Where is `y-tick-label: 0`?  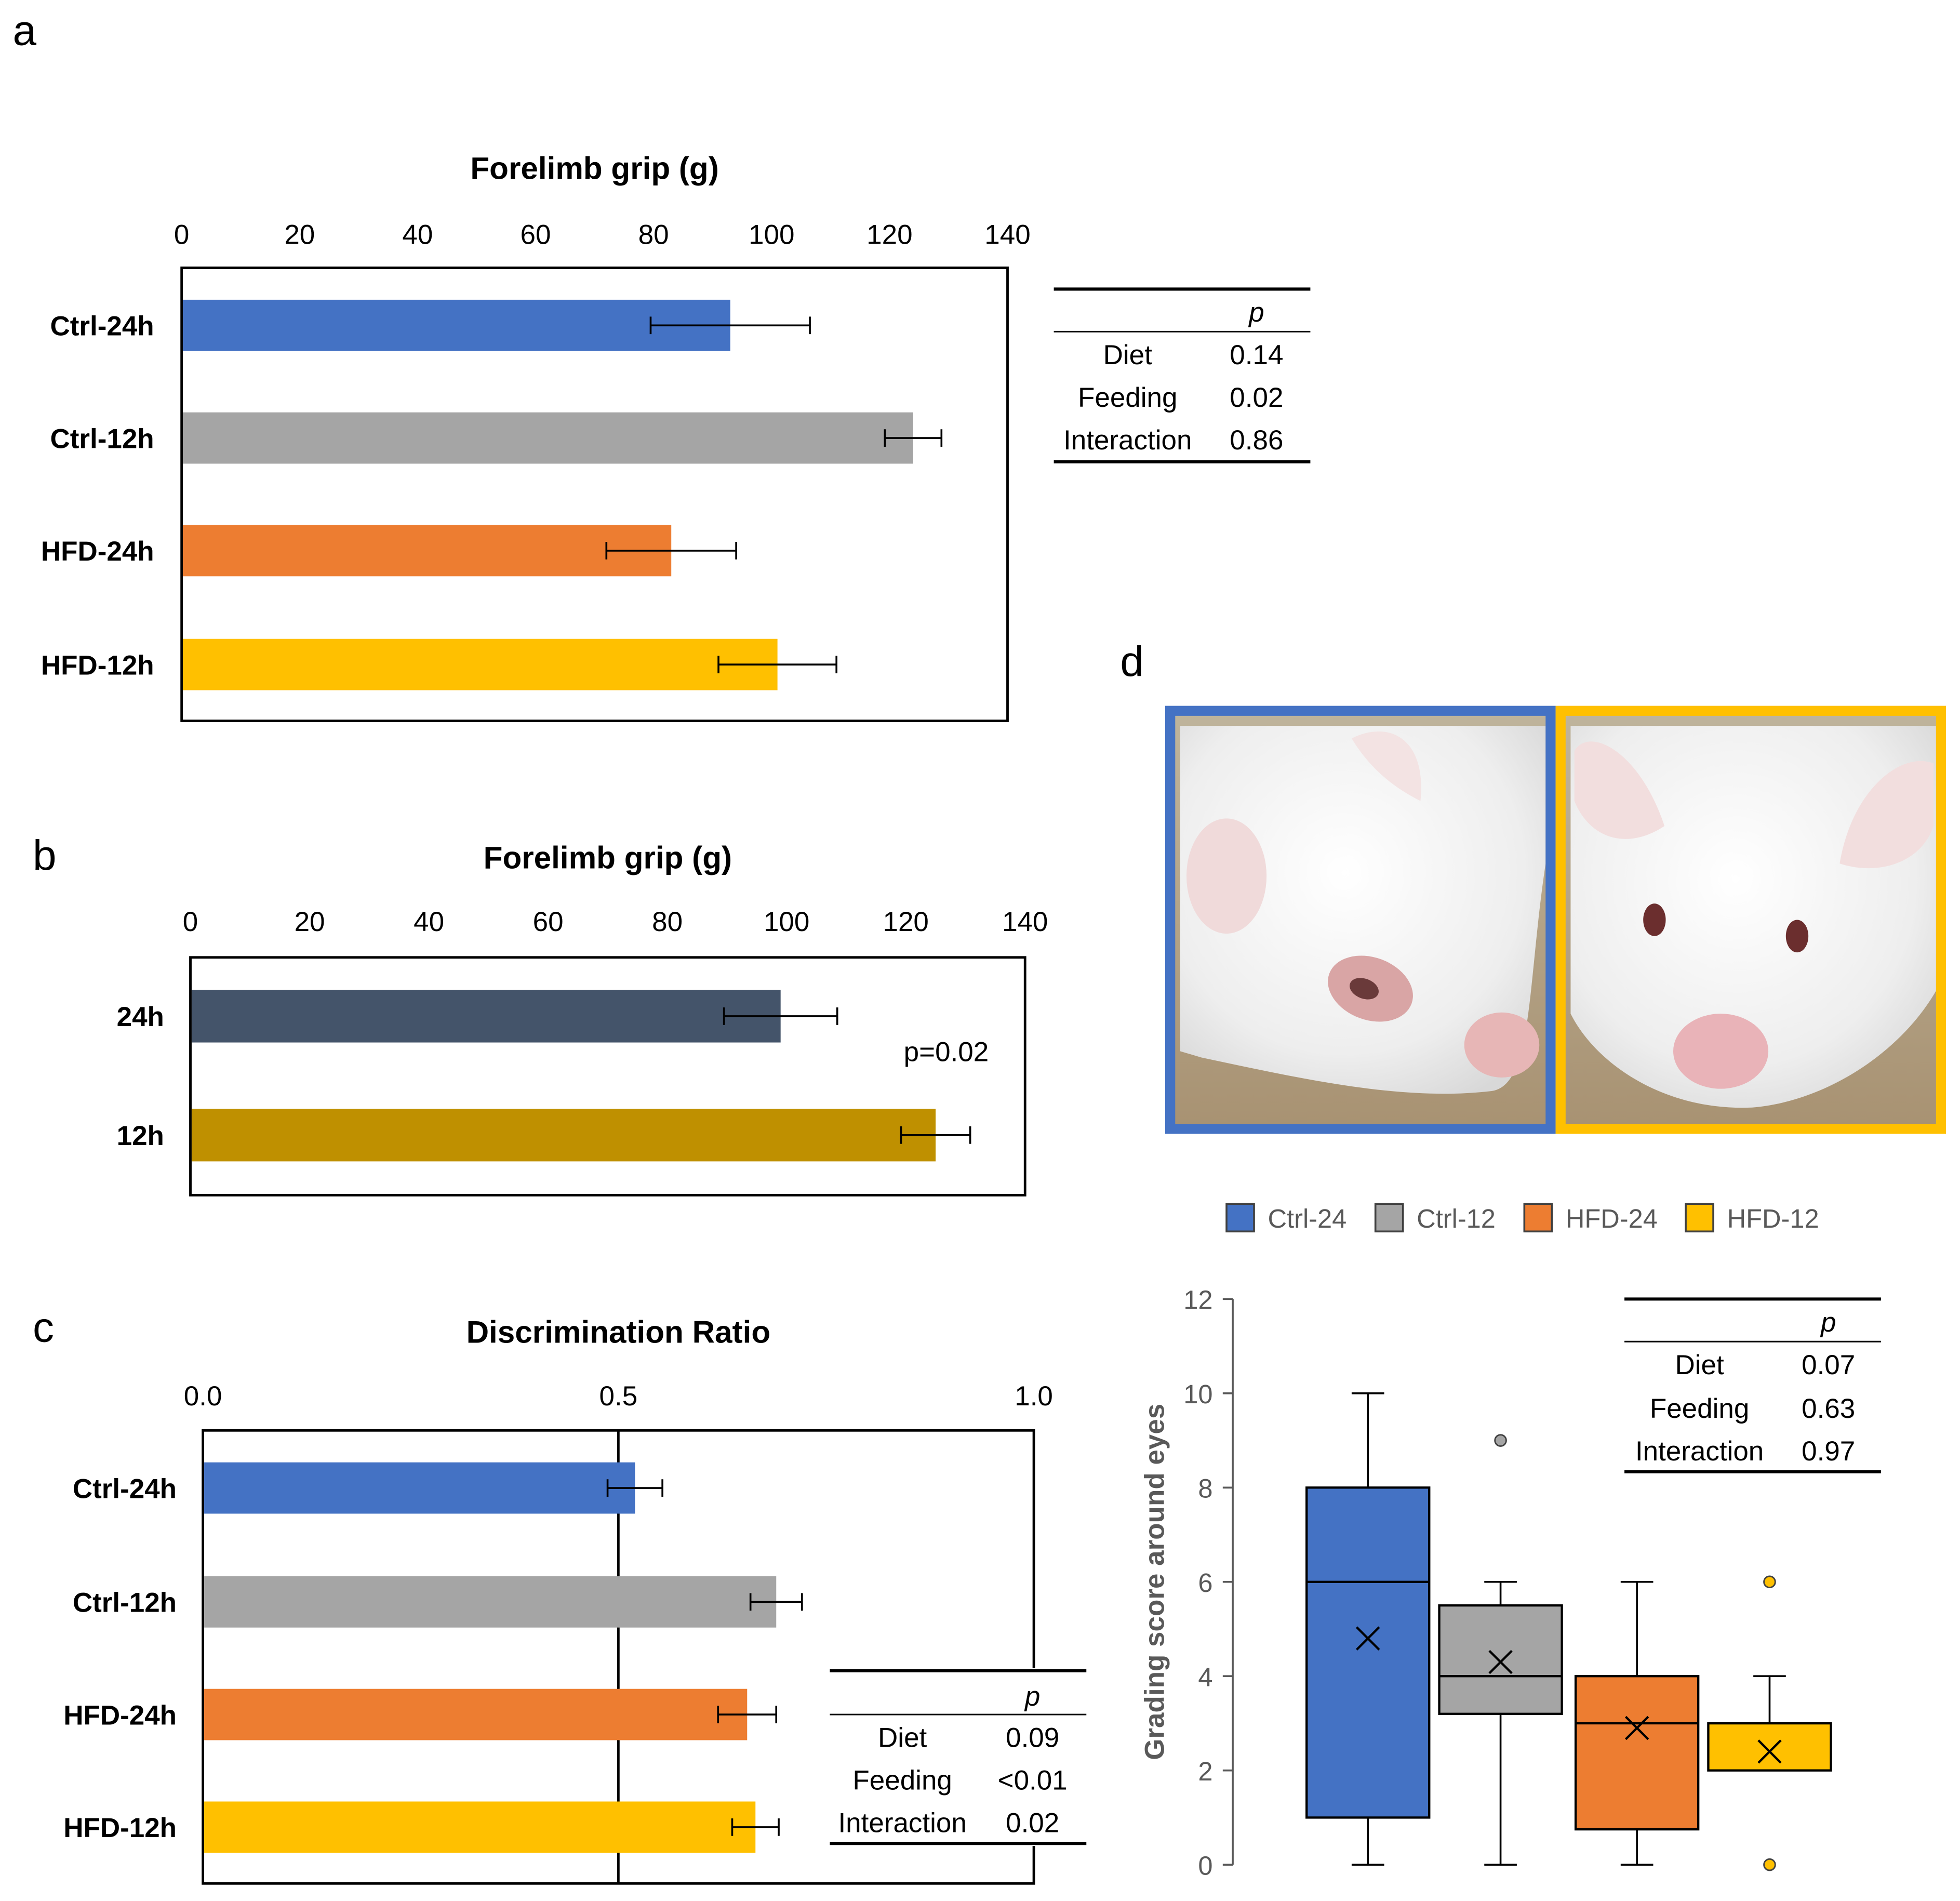 y-tick-label: 0 is located at coordinates (1205, 1866).